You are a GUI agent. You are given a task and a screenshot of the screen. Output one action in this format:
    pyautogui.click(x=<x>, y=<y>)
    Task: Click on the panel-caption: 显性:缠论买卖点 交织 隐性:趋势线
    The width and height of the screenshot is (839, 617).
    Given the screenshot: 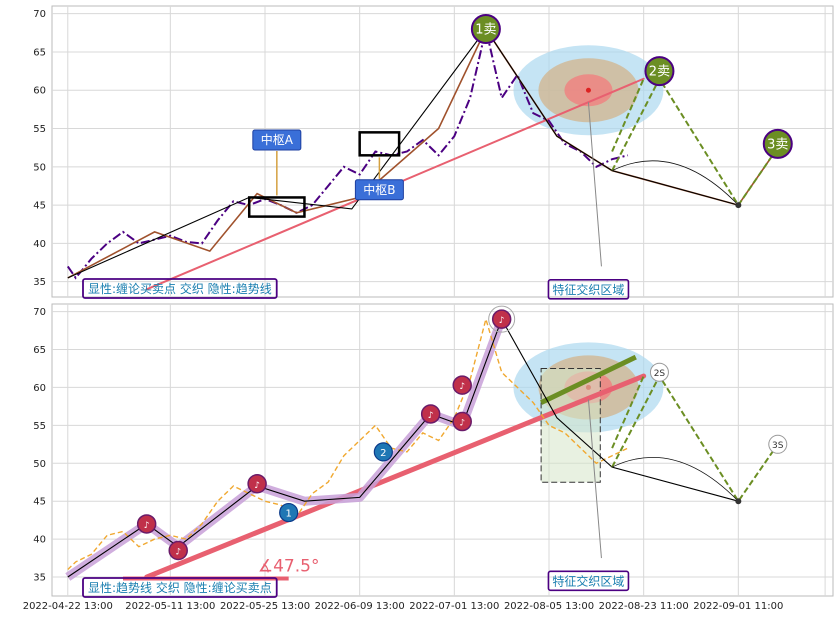 What is the action you would take?
    pyautogui.click(x=180, y=288)
    